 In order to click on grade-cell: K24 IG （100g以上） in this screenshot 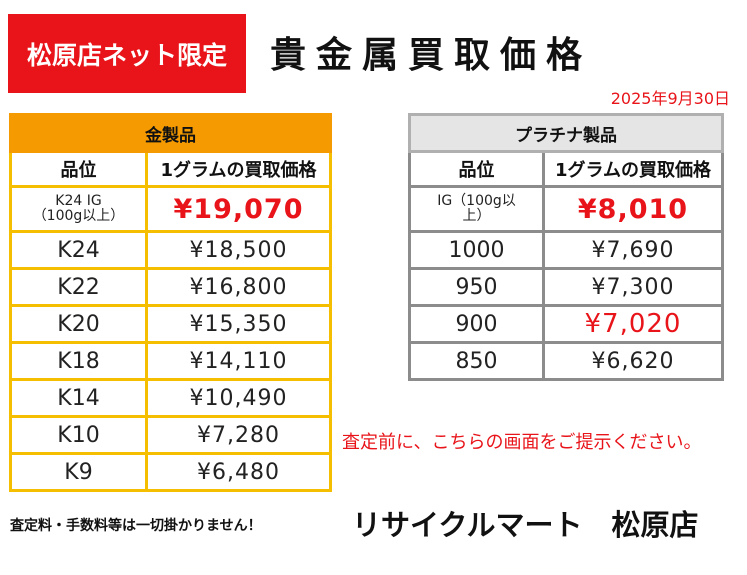, I will do `click(78, 209)`.